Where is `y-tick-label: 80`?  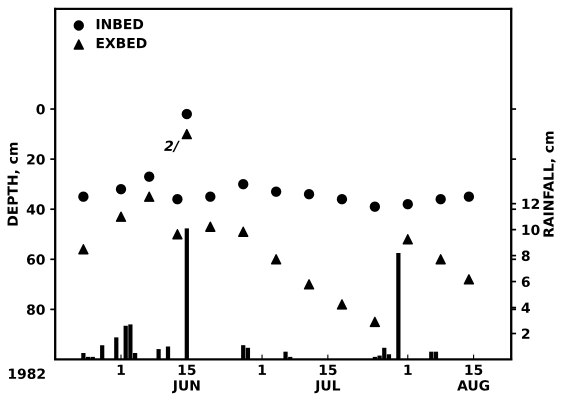
y-tick-label: 80 is located at coordinates (35, 309).